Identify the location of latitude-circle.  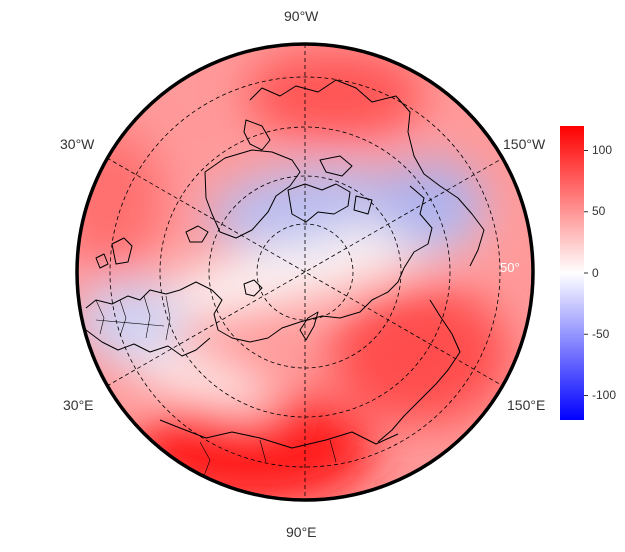
(305, 272).